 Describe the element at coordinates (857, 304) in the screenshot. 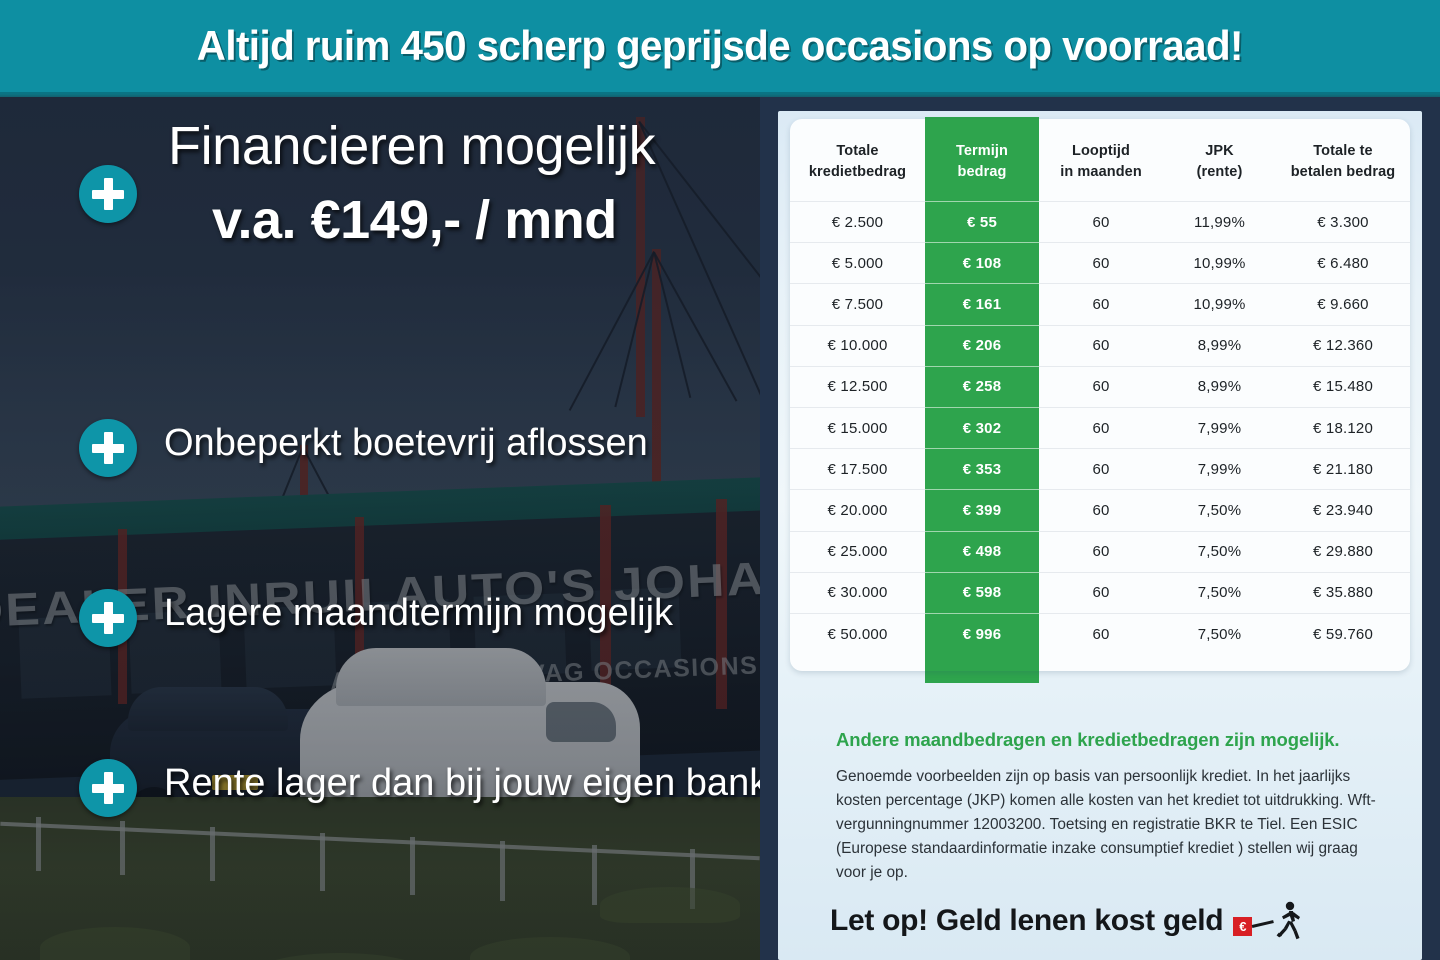

I see `cell-kredietbedrag: € 7.500` at that location.